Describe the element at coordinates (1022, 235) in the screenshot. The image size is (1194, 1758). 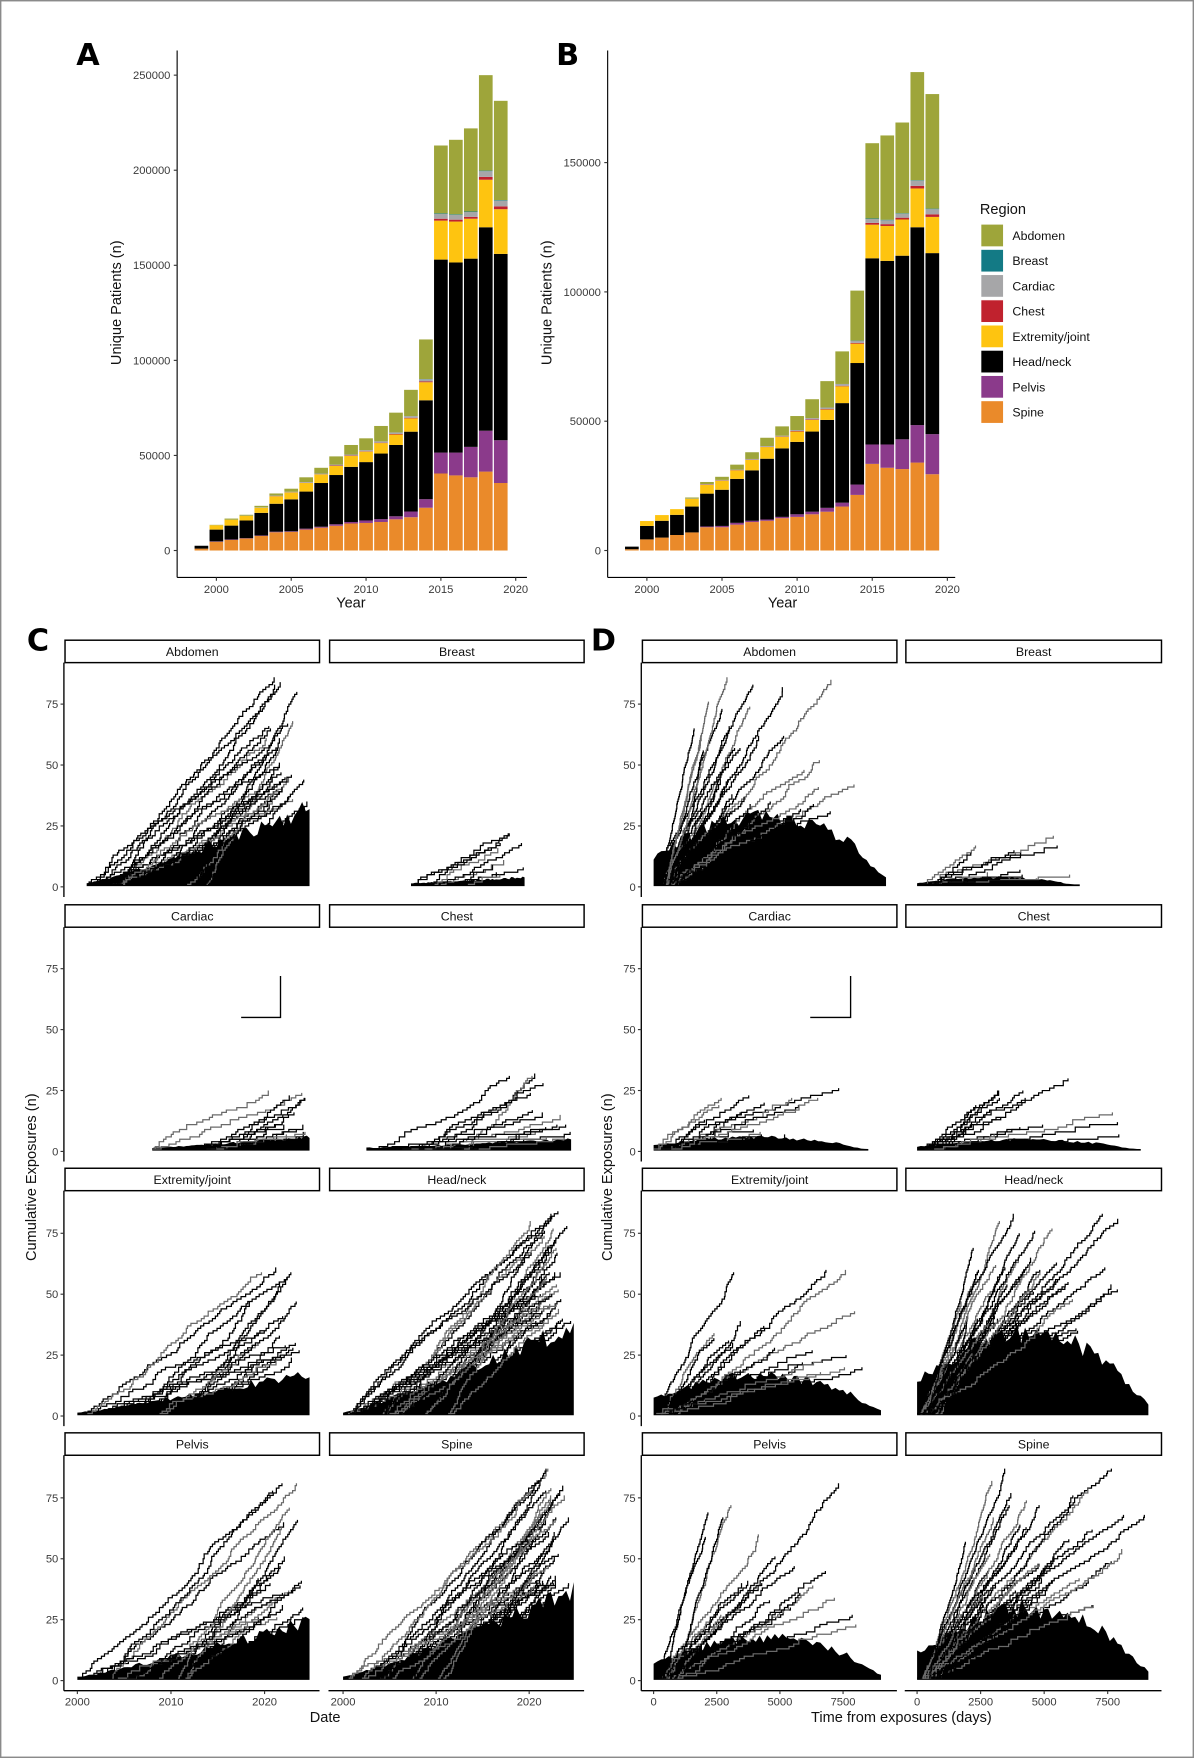
I see `legend-item-abdomen: Abdomen` at that location.